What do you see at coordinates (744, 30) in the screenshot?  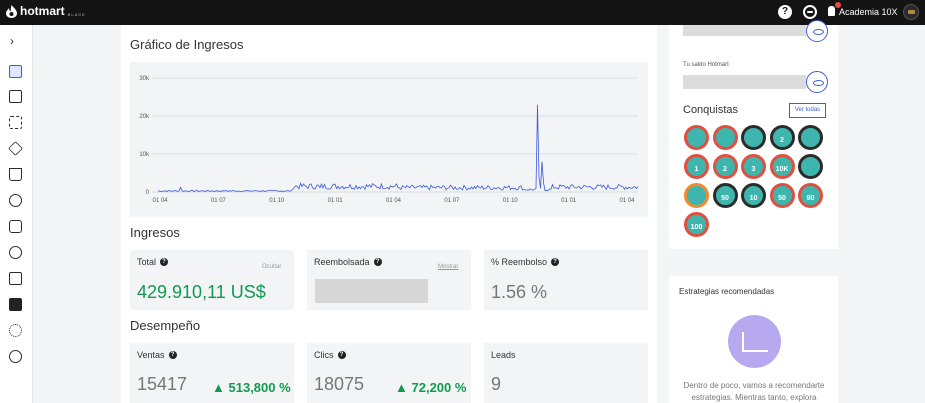 I see `balance-hidden-bar` at bounding box center [744, 30].